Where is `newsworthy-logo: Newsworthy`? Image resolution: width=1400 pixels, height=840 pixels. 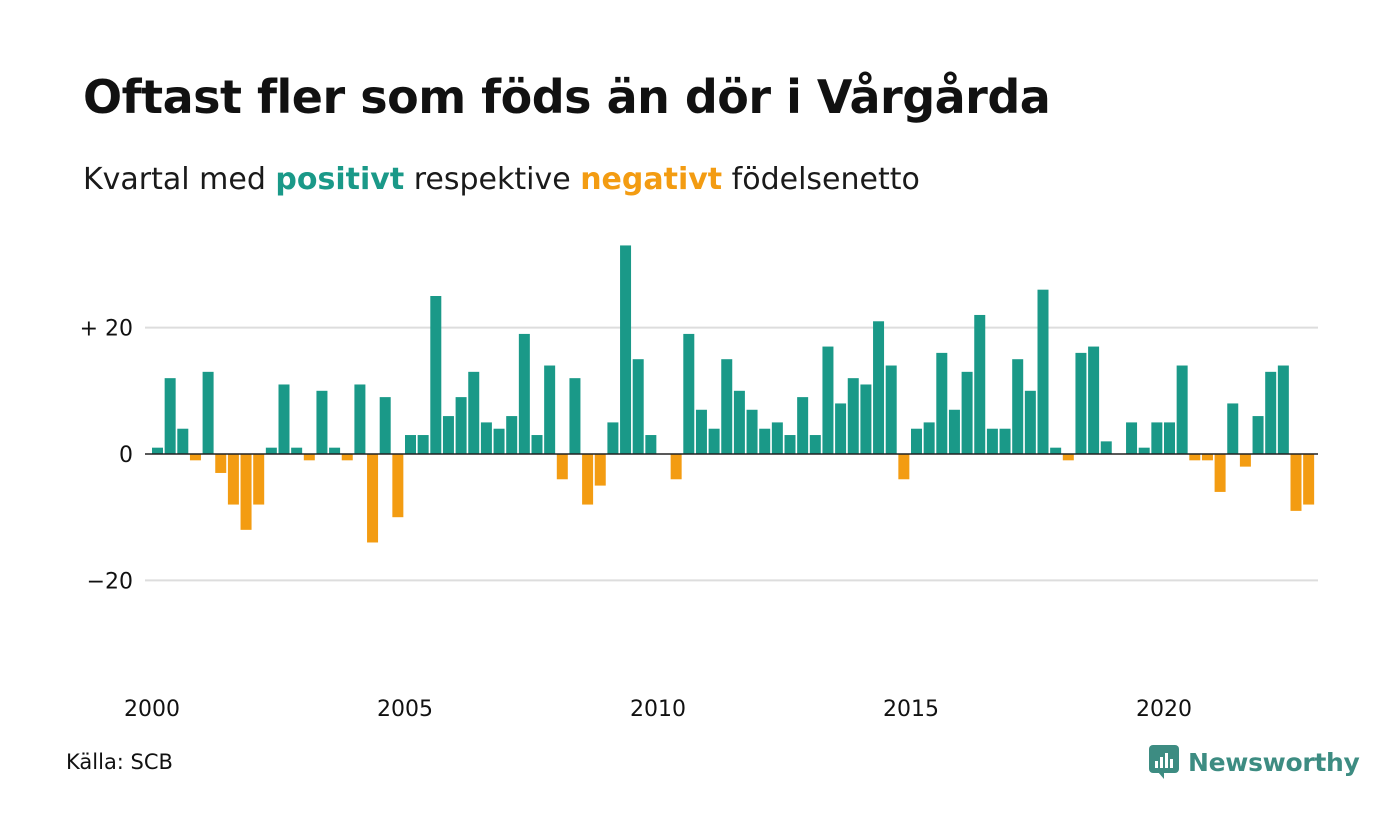
newsworthy-logo: Newsworthy is located at coordinates (1254, 762).